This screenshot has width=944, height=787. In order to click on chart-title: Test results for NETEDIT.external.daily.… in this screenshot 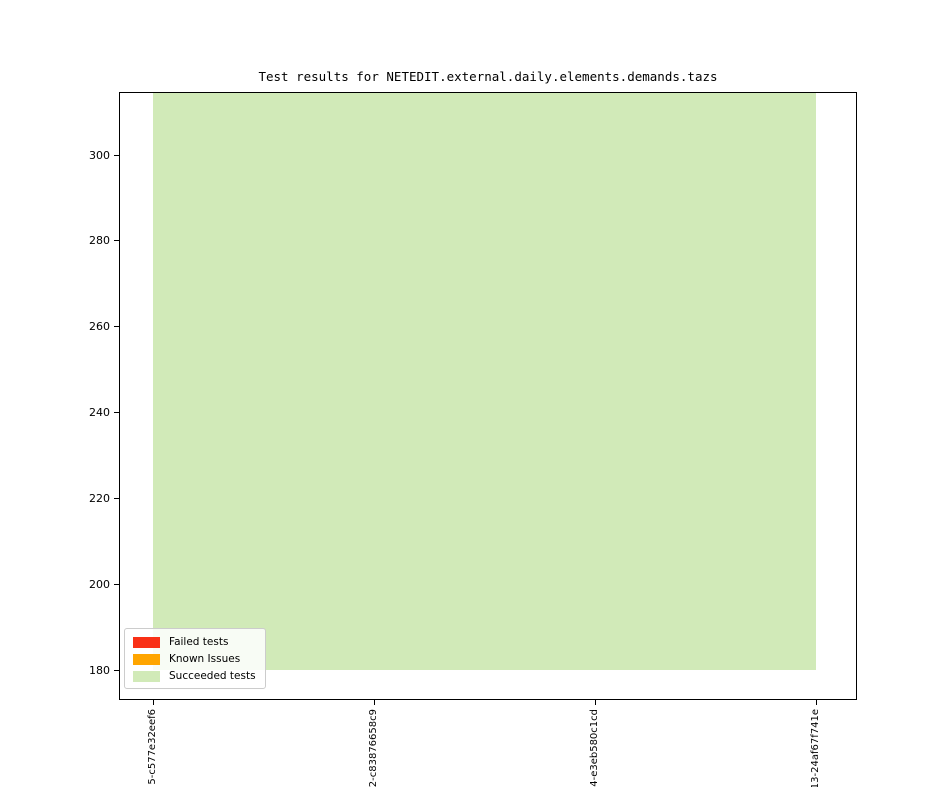, I will do `click(488, 76)`.